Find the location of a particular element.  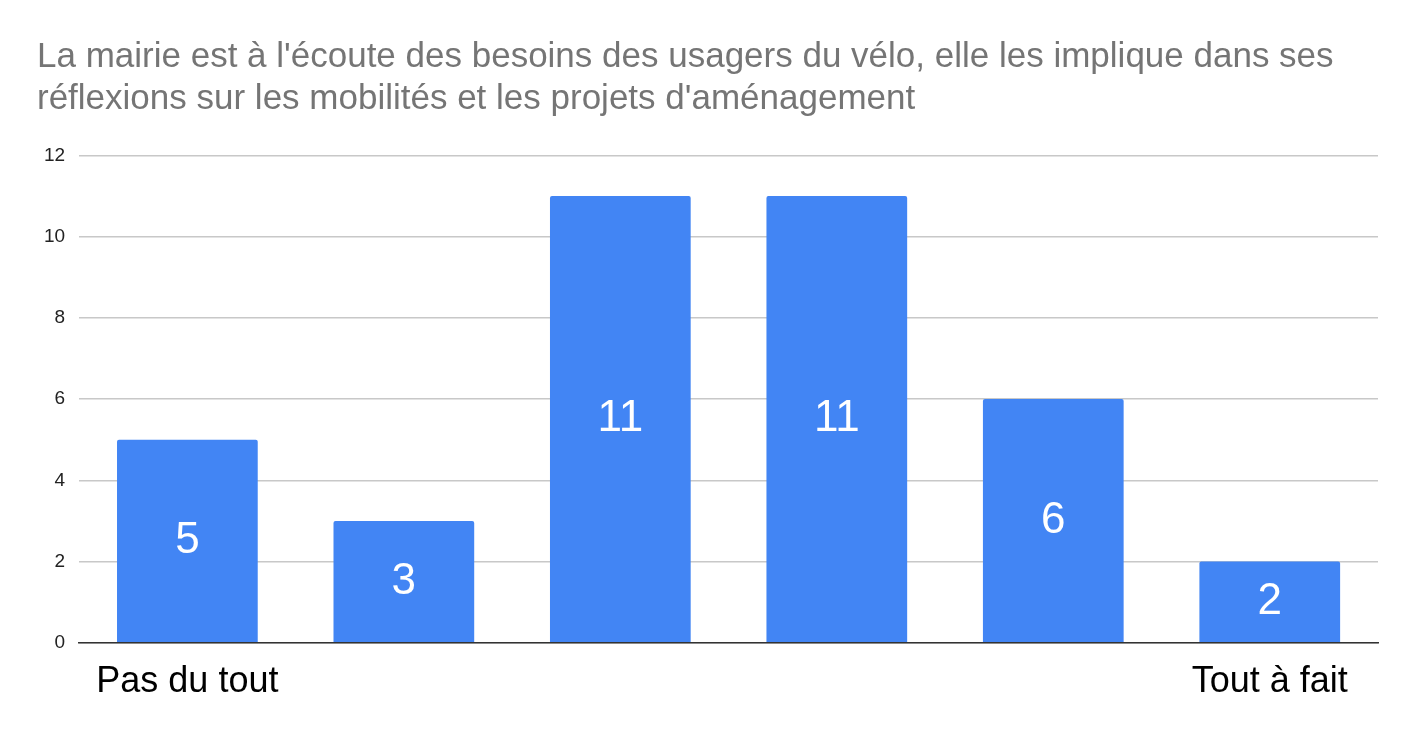

y-tick-label: 2 is located at coordinates (60, 560).